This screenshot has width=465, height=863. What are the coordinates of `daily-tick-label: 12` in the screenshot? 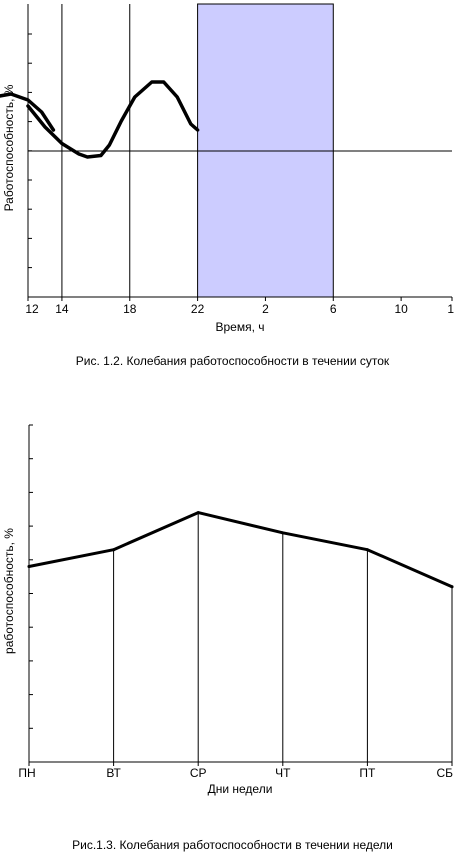 It's located at (32, 309).